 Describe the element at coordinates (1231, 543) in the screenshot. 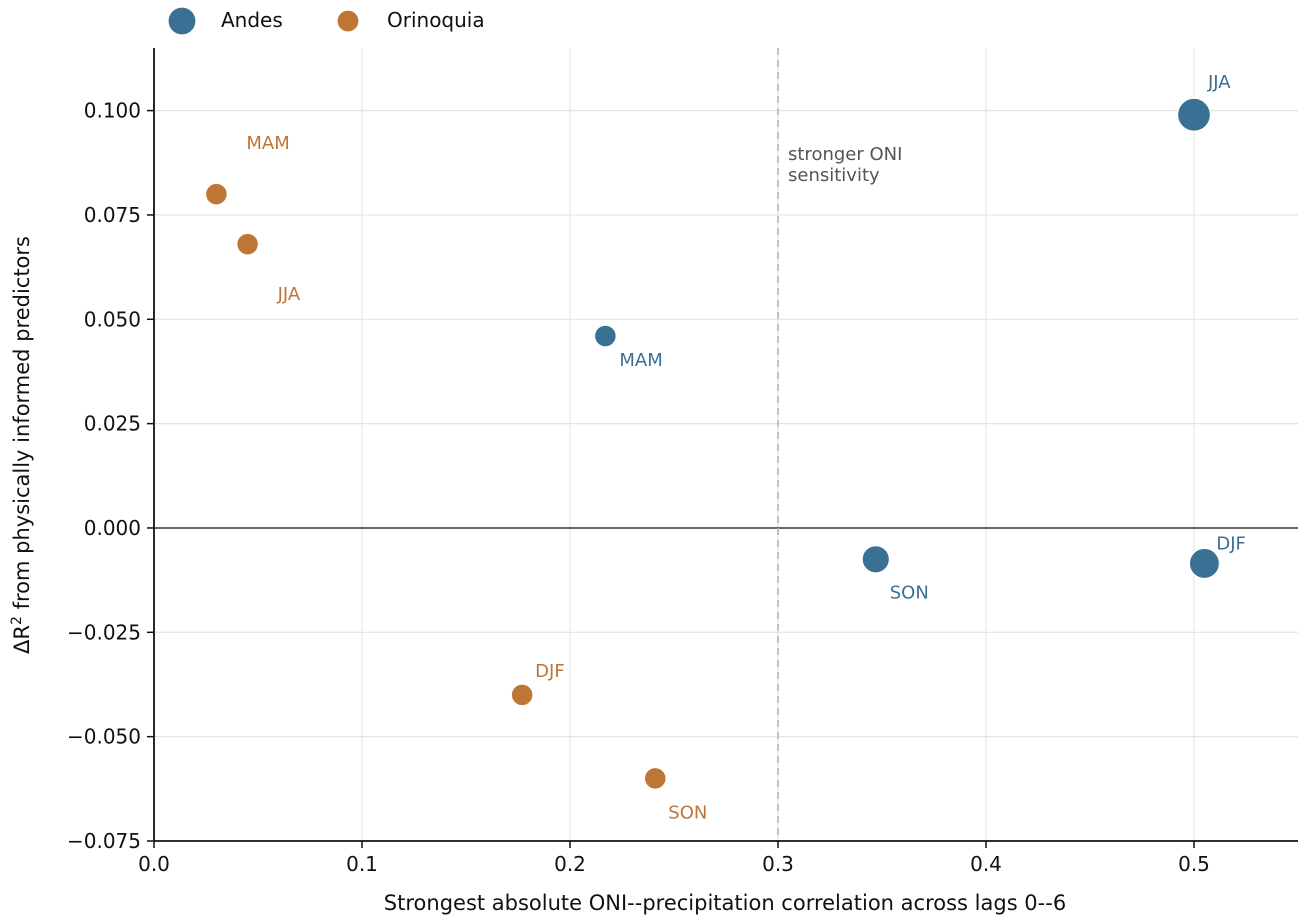

I see `point-label-andes-djf: DJF` at that location.